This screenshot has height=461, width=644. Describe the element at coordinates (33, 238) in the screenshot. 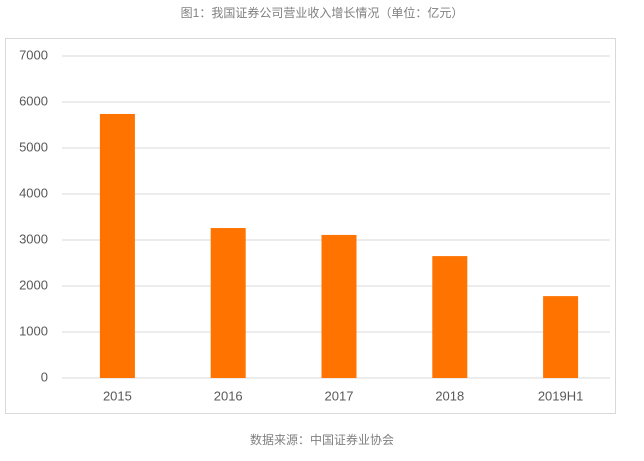

I see `y-tick-label: 3000` at that location.